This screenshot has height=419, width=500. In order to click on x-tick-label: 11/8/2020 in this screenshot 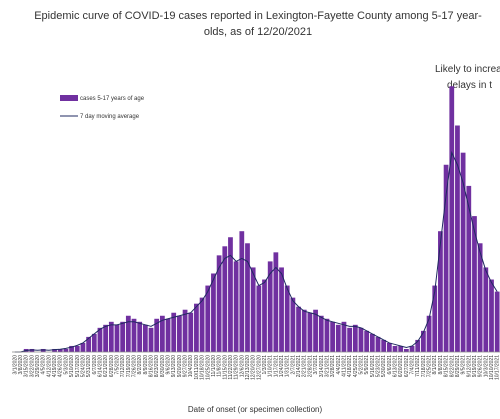, I will do `click(220, 366)`.